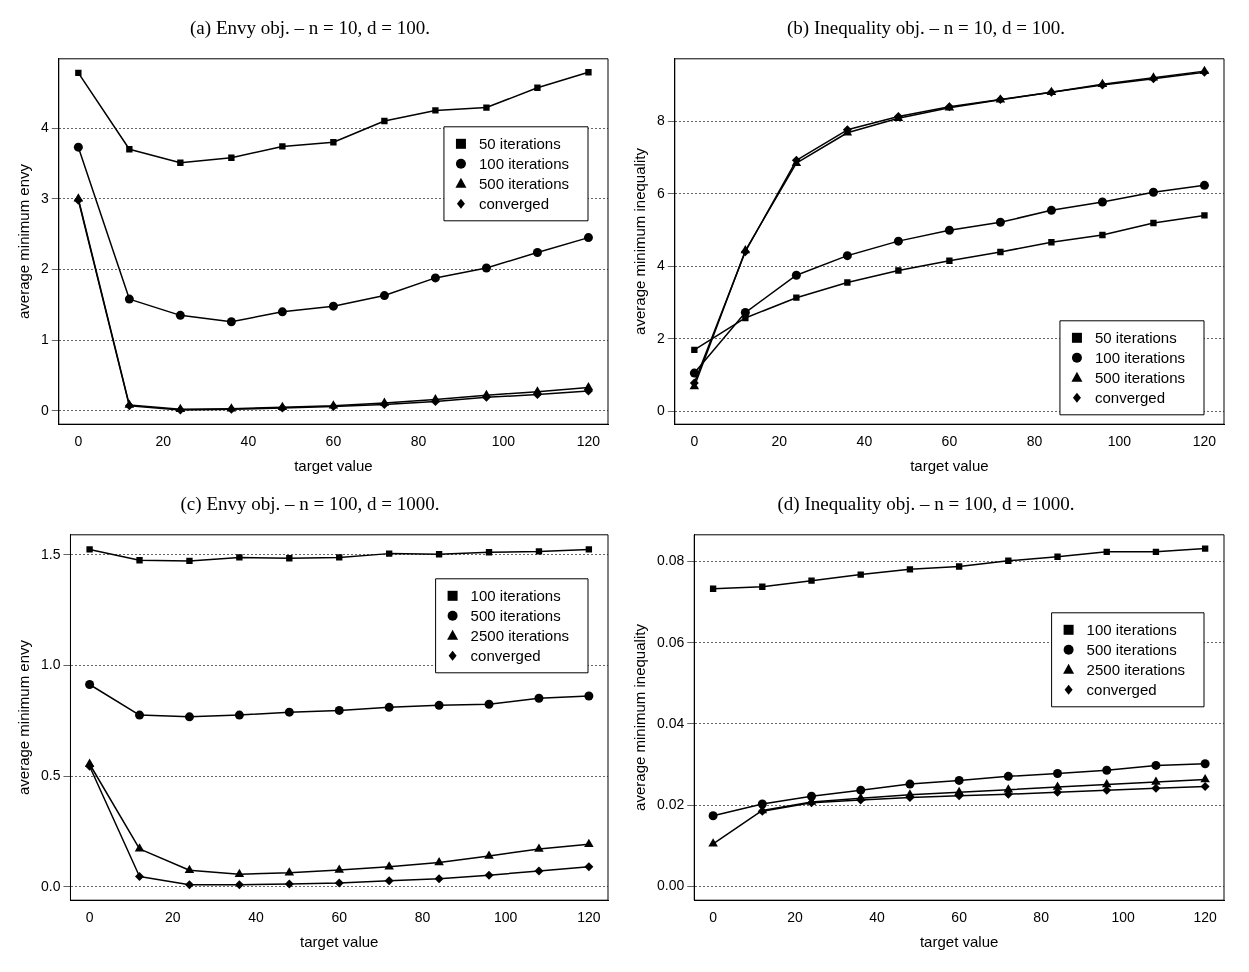 The height and width of the screenshot is (972, 1249). I want to click on y-axis-title: average minimum envy, so click(24, 717).